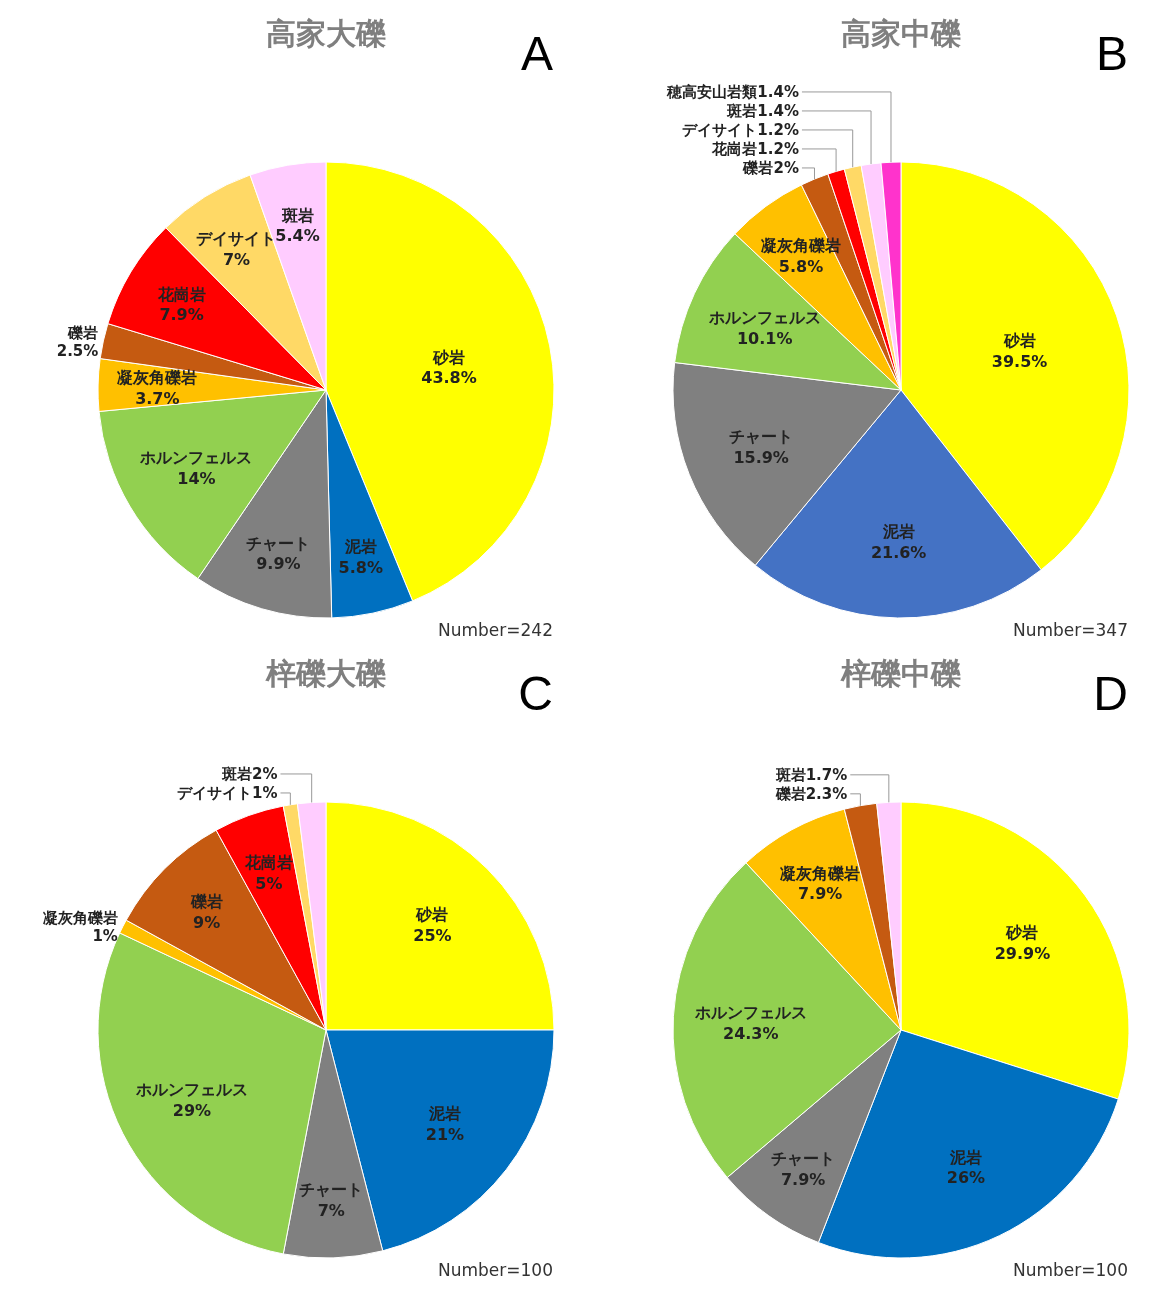  What do you see at coordinates (1110, 693) in the screenshot?
I see `text: D` at bounding box center [1110, 693].